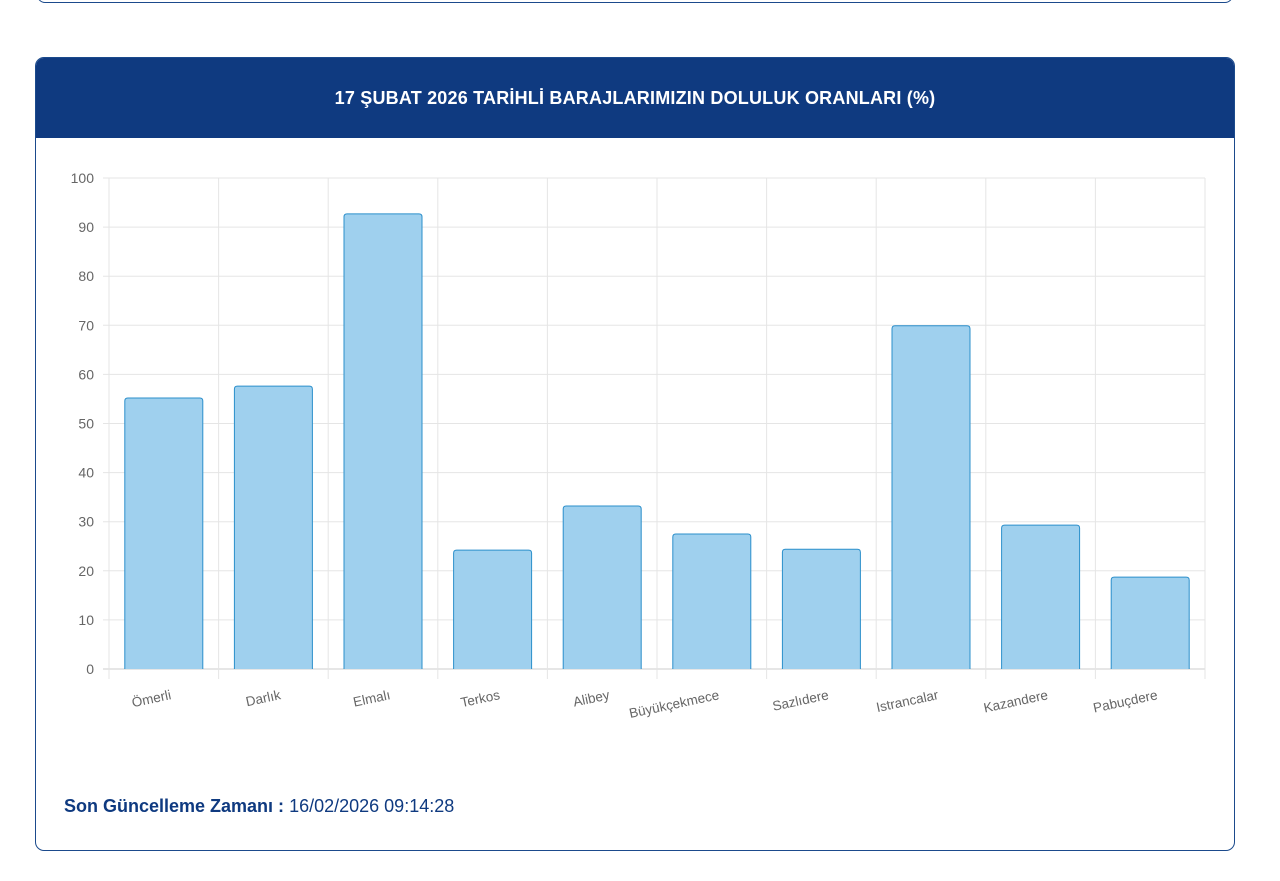  Describe the element at coordinates (86, 374) in the screenshot. I see `y-tick-label: 60` at that location.